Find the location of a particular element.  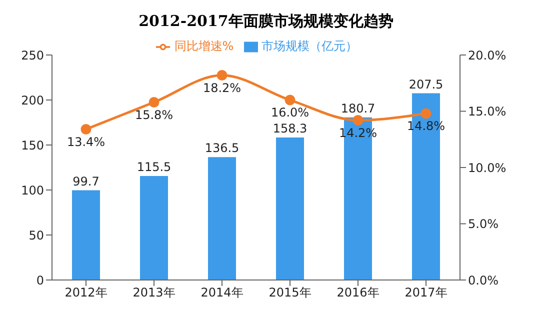

legend-label: 同比增速% is located at coordinates (204, 46).